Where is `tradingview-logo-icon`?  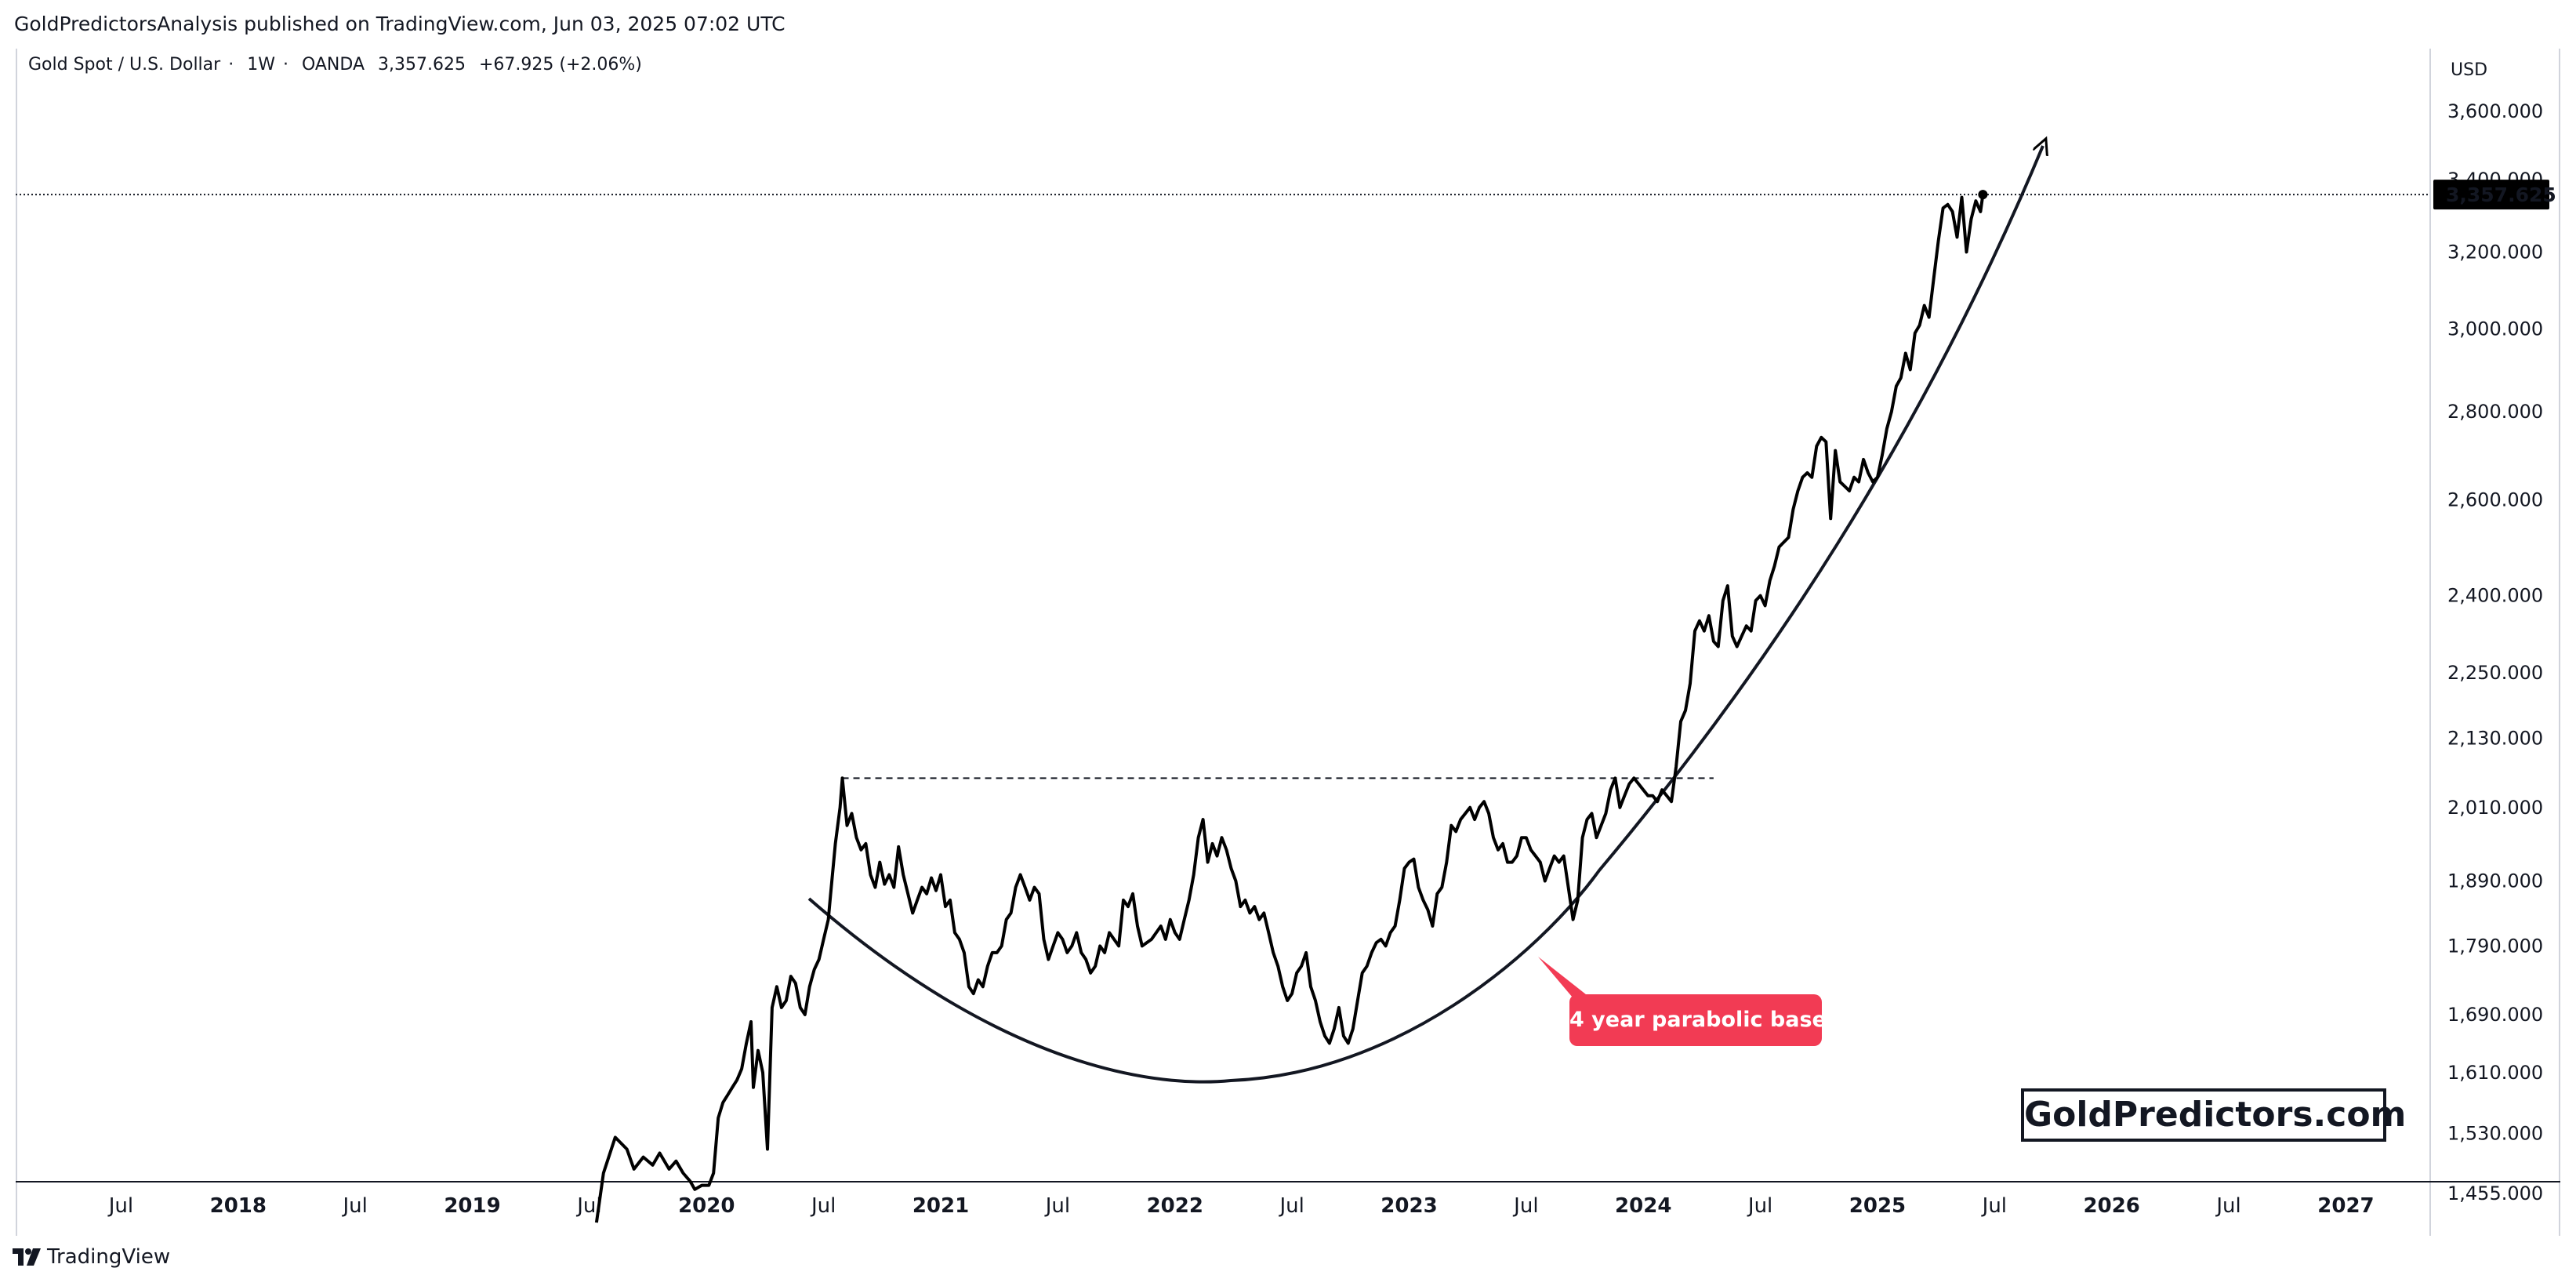
tradingview-logo-icon is located at coordinates (27, 1257).